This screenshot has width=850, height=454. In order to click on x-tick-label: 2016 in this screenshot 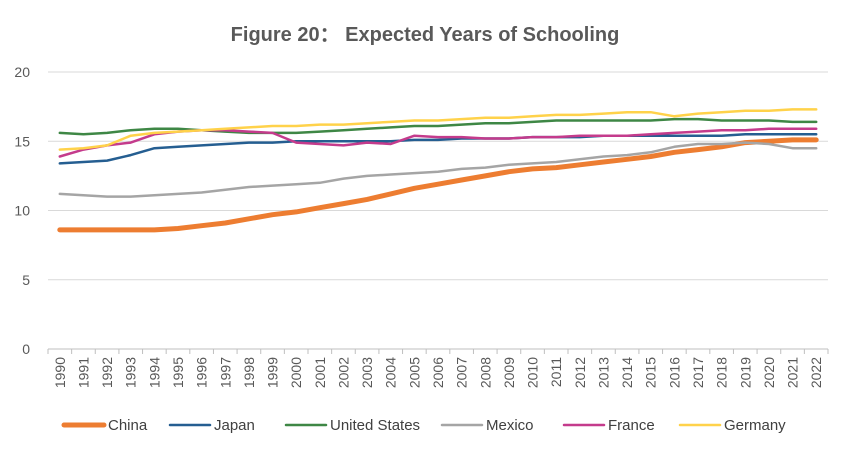, I will do `click(674, 372)`.